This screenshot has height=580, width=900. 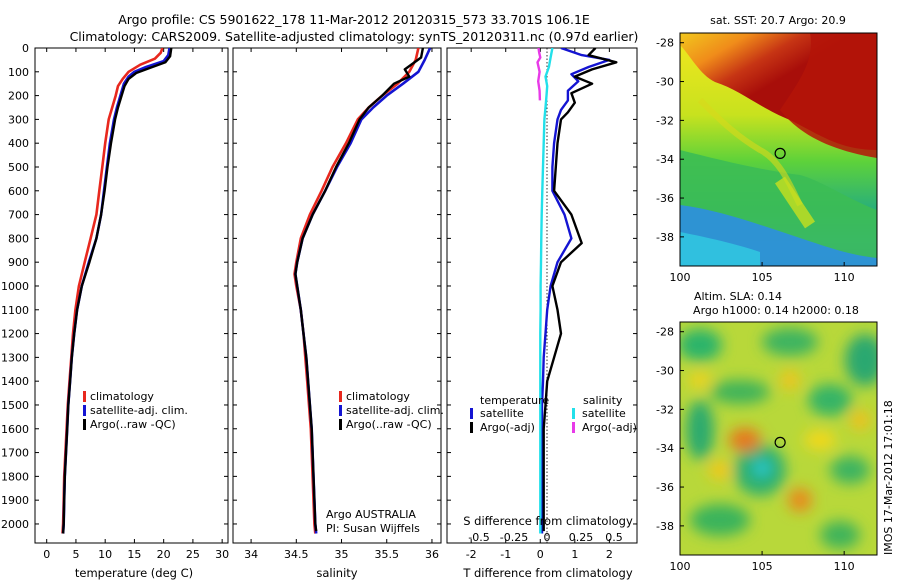 What do you see at coordinates (738, 296) in the screenshot?
I see `sla-map-title: Altim. SLA: 0.14` at bounding box center [738, 296].